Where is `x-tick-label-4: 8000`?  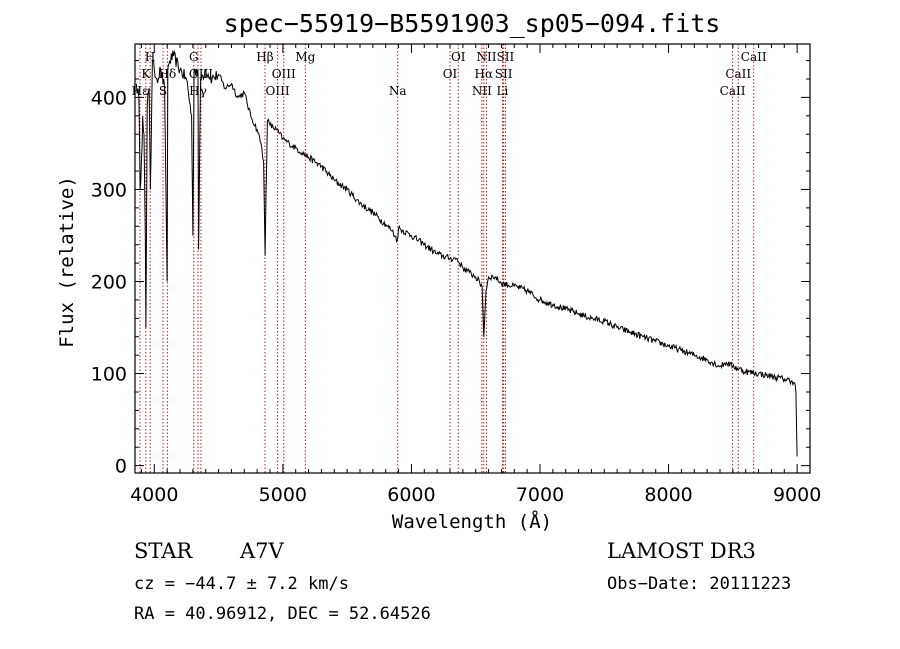
x-tick-label-4: 8000 is located at coordinates (668, 495).